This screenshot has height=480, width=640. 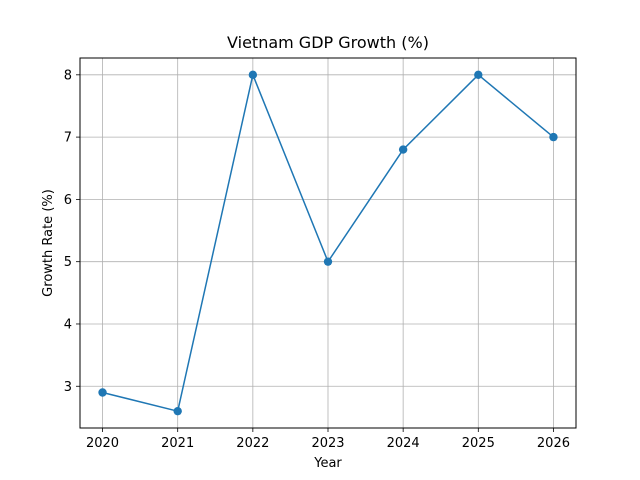 I want to click on y-tick-label-0: 3, so click(x=68, y=387).